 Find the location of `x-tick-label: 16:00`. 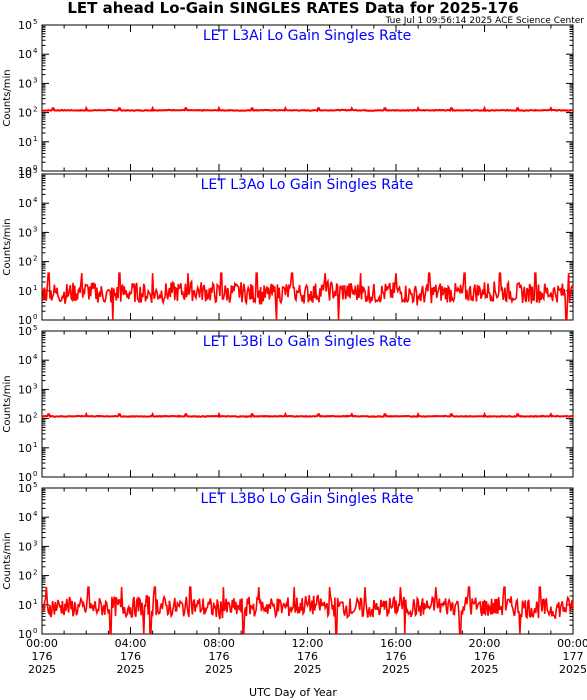

x-tick-label: 16:00 is located at coordinates (396, 643).